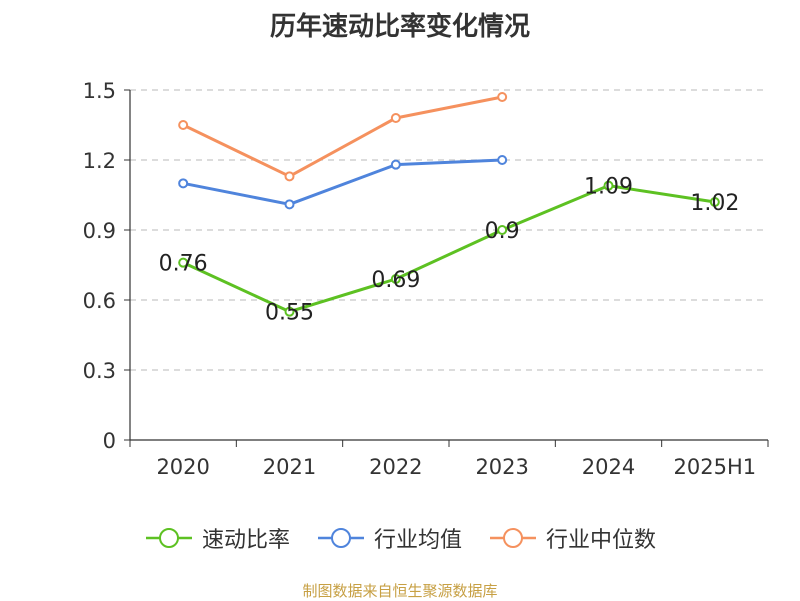  I want to click on data-label: 1.02, so click(714, 203).